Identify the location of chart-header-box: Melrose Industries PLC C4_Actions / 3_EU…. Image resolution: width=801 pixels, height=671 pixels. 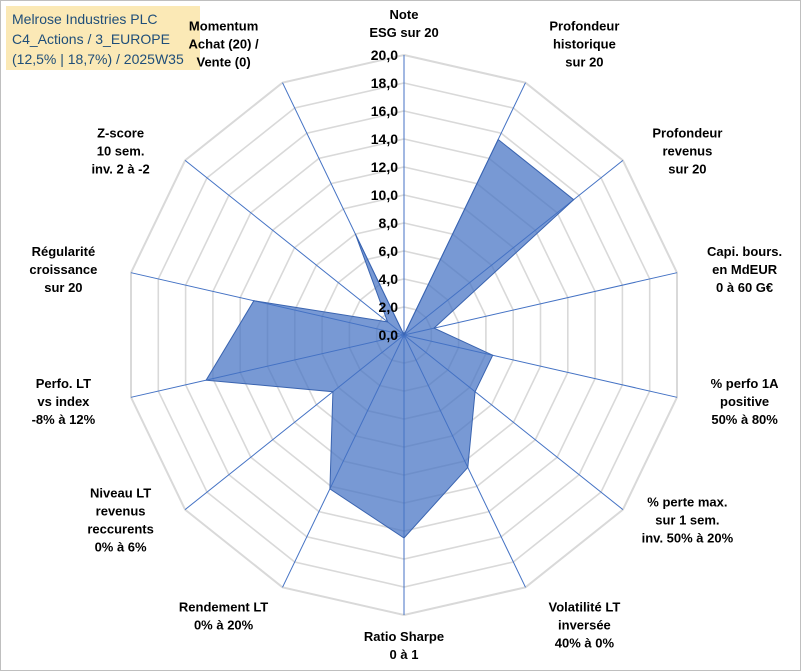
(103, 38).